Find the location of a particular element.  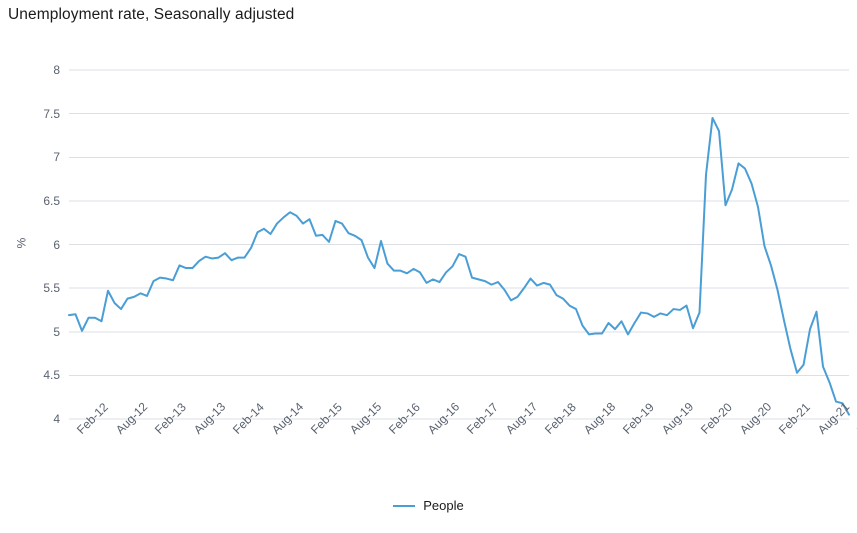

y-axis-tick: 5.5 is located at coordinates (51, 288).